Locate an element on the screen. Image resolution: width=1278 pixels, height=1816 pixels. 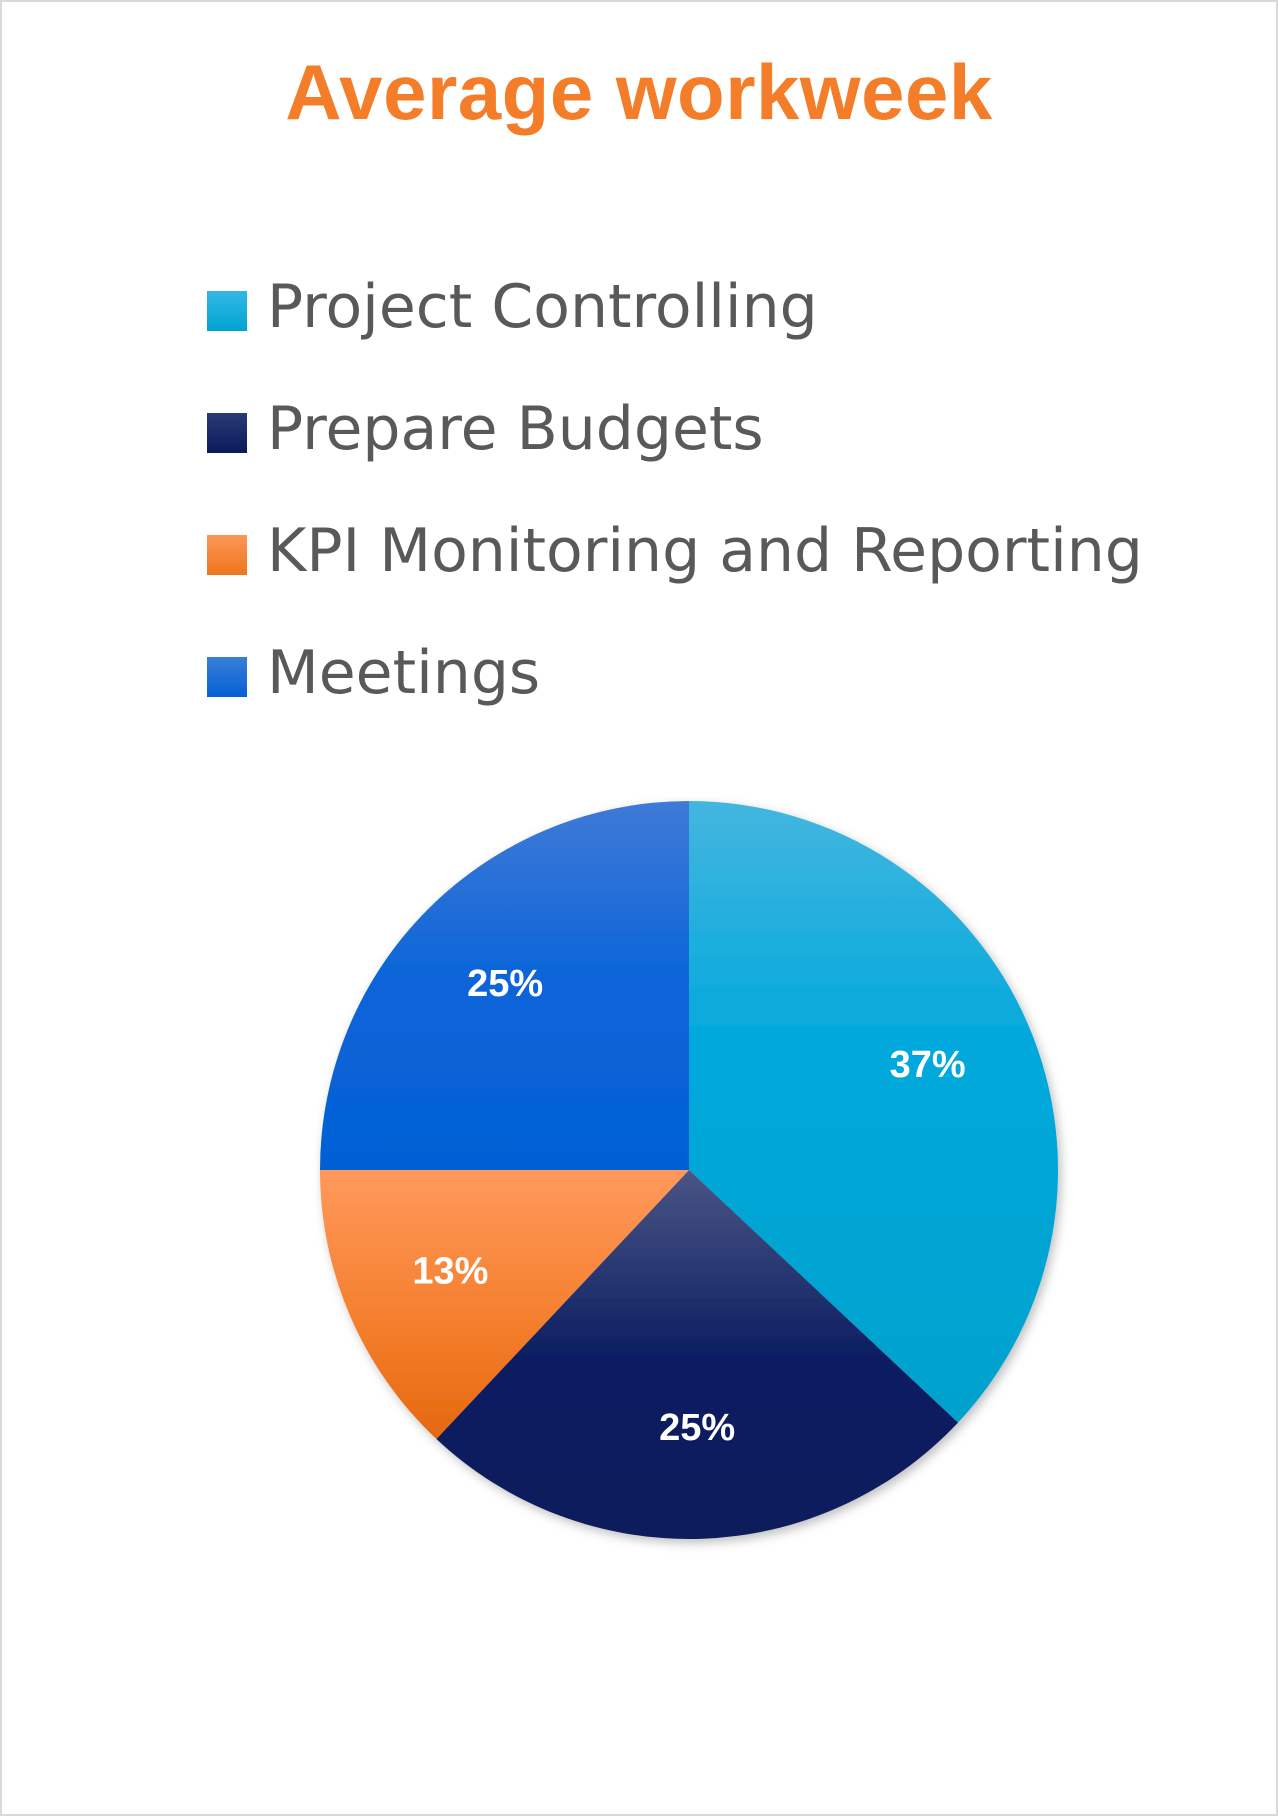
legend-label-kpi-monitoring: KPI Monitoring and Reporting is located at coordinates (705, 551).